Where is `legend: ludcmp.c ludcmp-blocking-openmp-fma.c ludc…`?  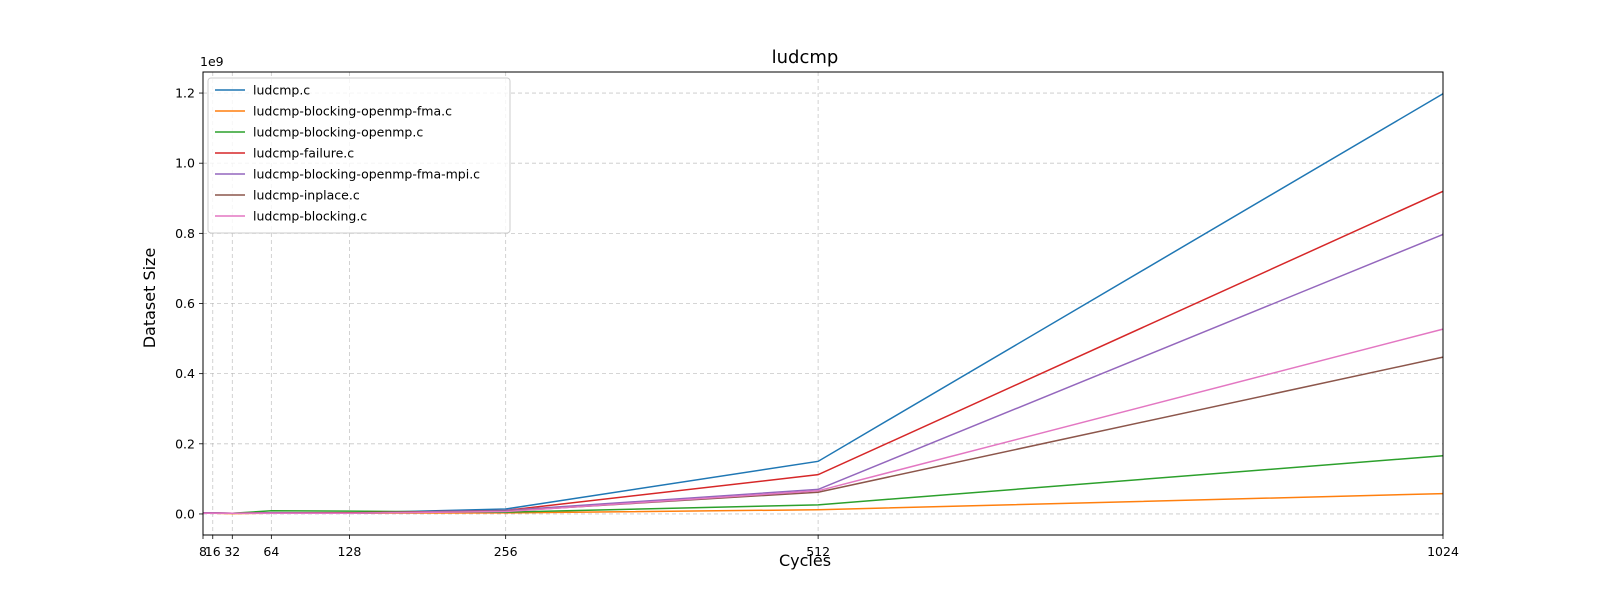
legend: ludcmp.c ludcmp-blocking-openmp-fma.c ludc… is located at coordinates (359, 155).